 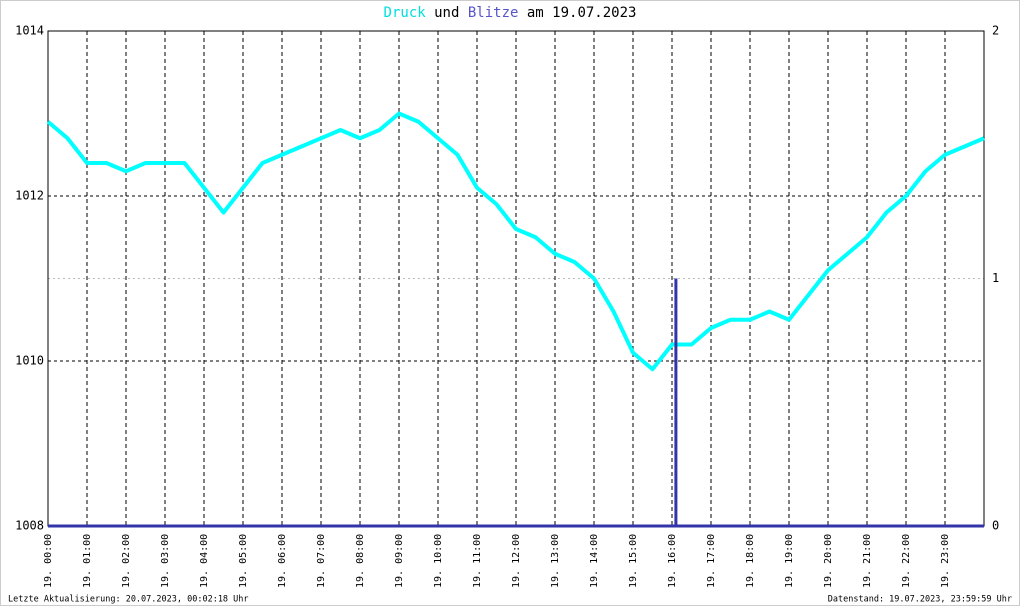 I want to click on x-tick-label: 19. 21:00, so click(x=867, y=561).